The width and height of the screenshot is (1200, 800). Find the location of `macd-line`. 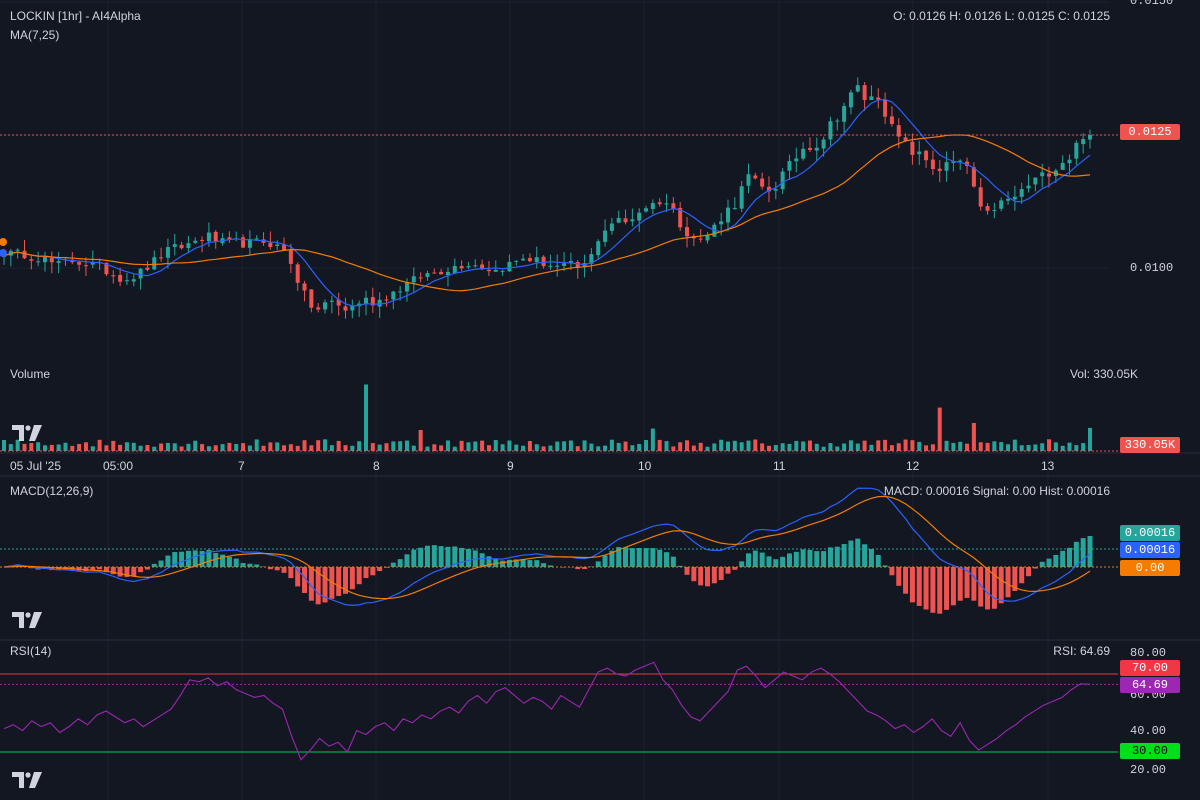

macd-line is located at coordinates (547, 546).